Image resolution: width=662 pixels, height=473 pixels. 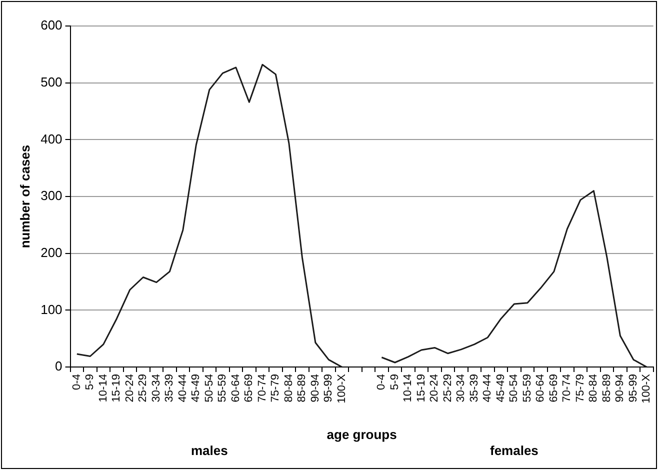 I want to click on text: females, so click(x=514, y=450).